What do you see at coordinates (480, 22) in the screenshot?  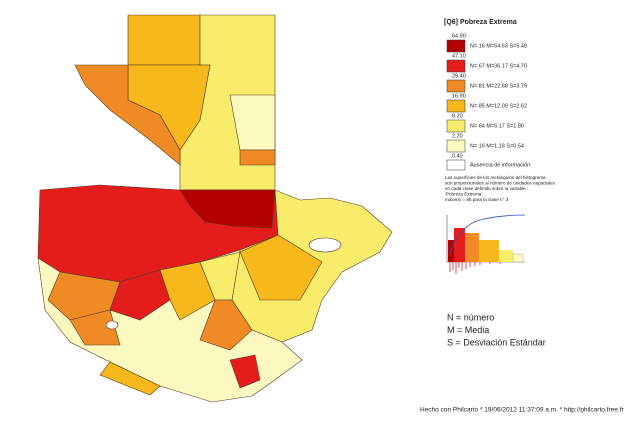 I see `legend-title: [Q6] Pobreza Extrema` at bounding box center [480, 22].